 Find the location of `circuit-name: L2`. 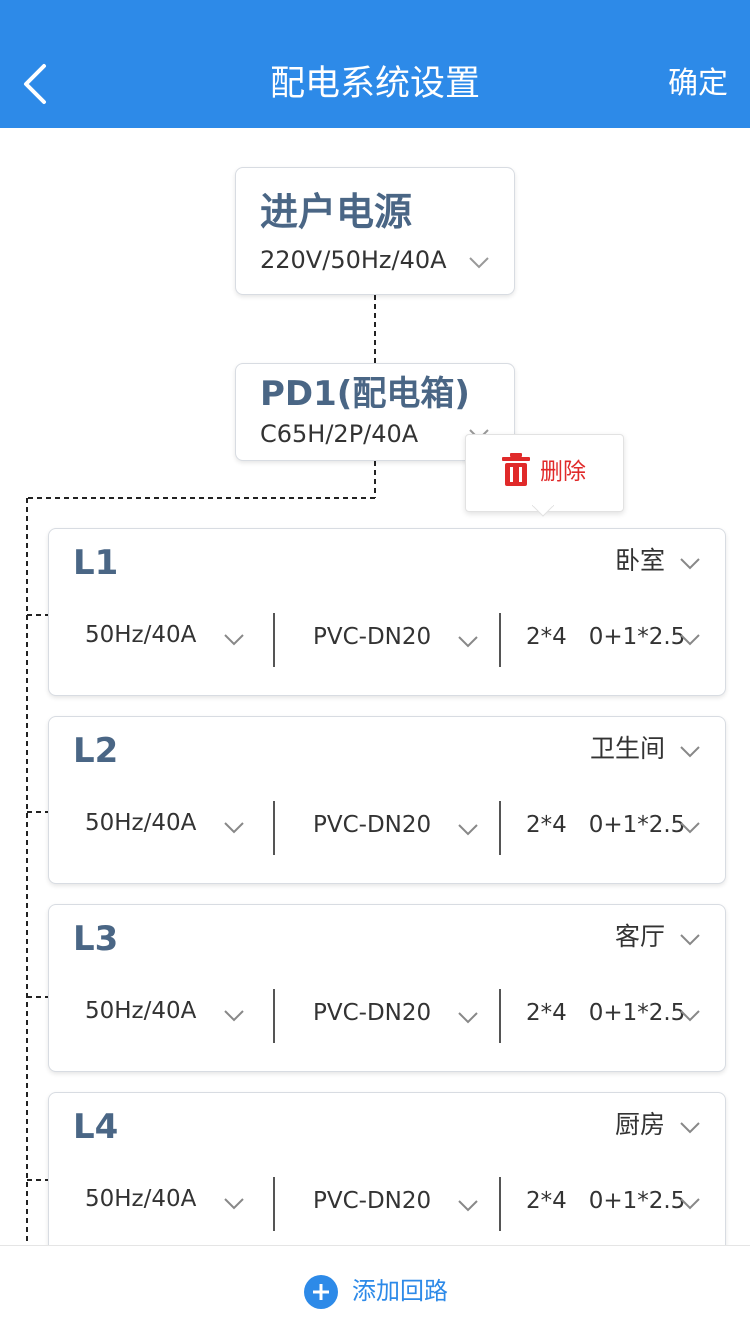

circuit-name: L2 is located at coordinates (96, 751).